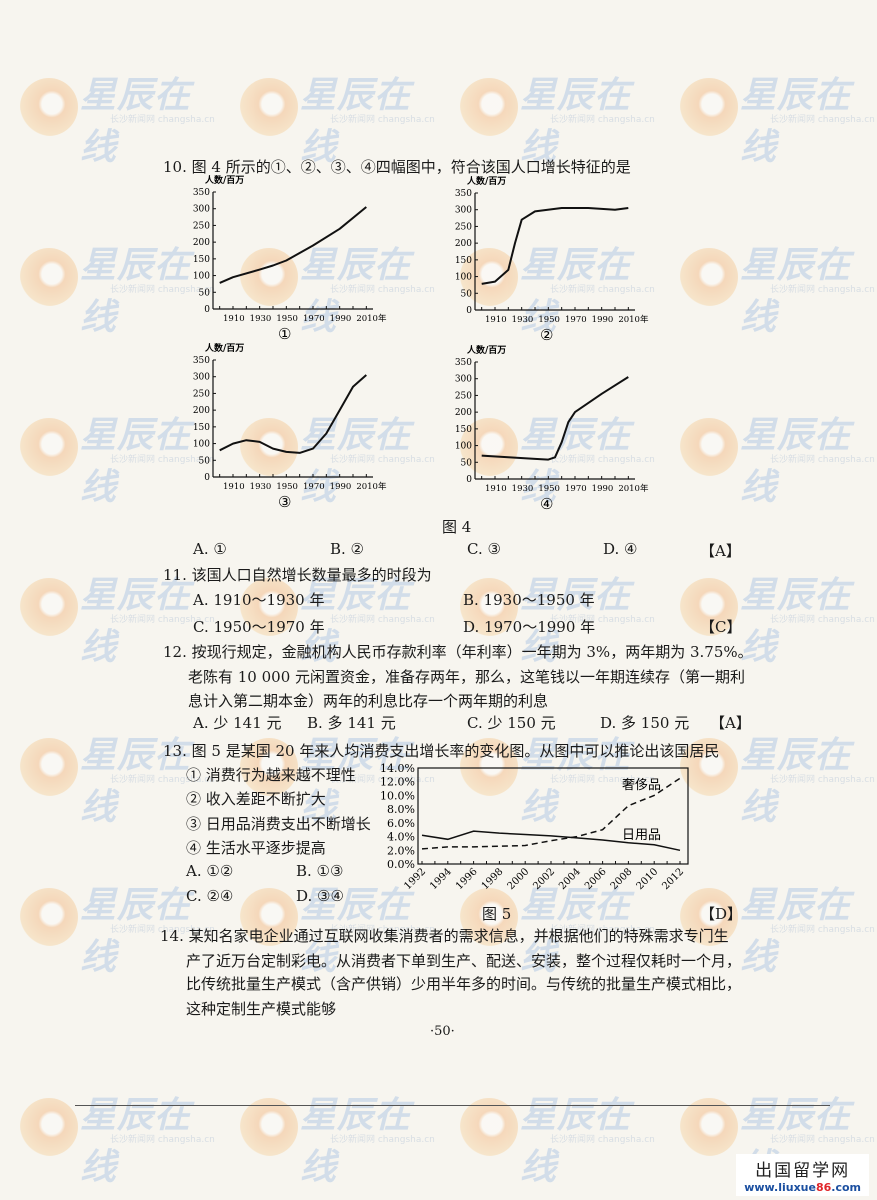 The image size is (877, 1200). I want to click on q12-answer: 【A】, so click(730, 723).